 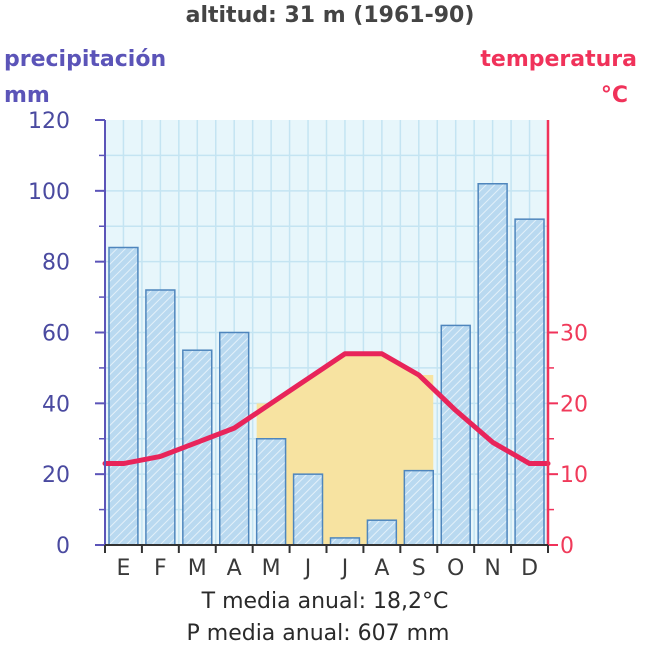 What do you see at coordinates (529, 568) in the screenshot?
I see `month-label: D` at bounding box center [529, 568].